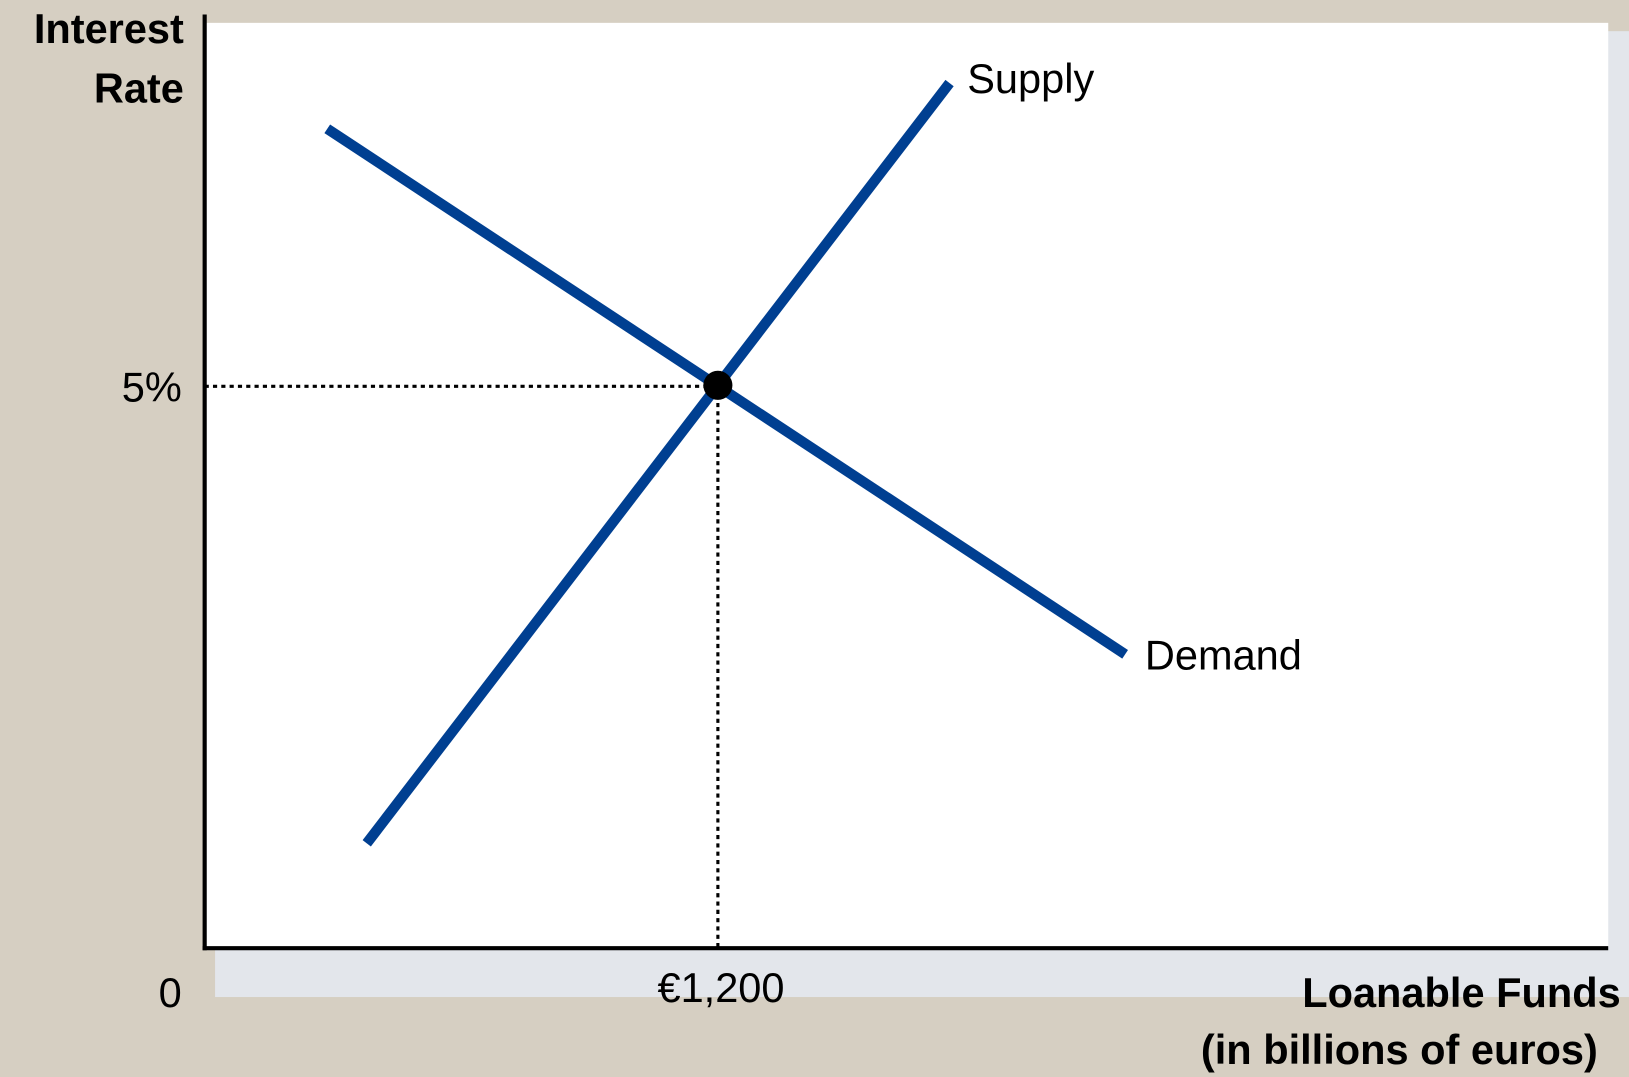 The height and width of the screenshot is (1077, 1629). Describe the element at coordinates (1461, 992) in the screenshot. I see `x-axis-label: Loanable Funds` at that location.